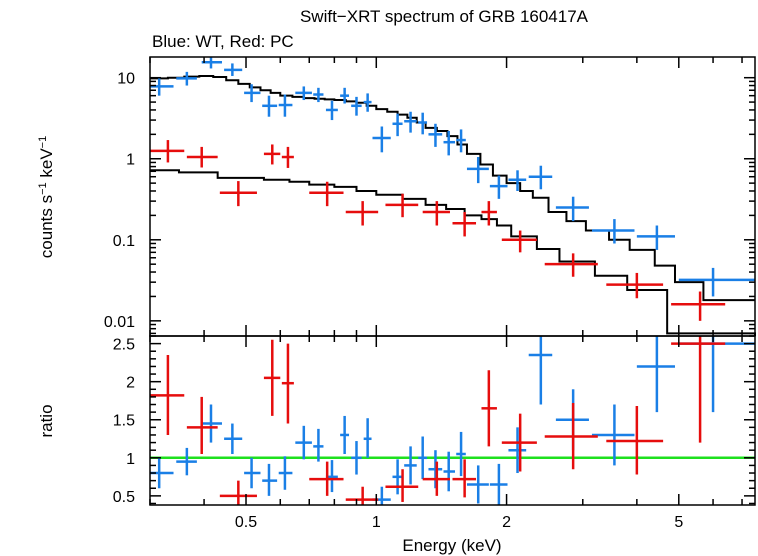 This screenshot has height=556, width=758. Describe the element at coordinates (119, 322) in the screenshot. I see `spectrum-y-tick-label: 0.01` at that location.